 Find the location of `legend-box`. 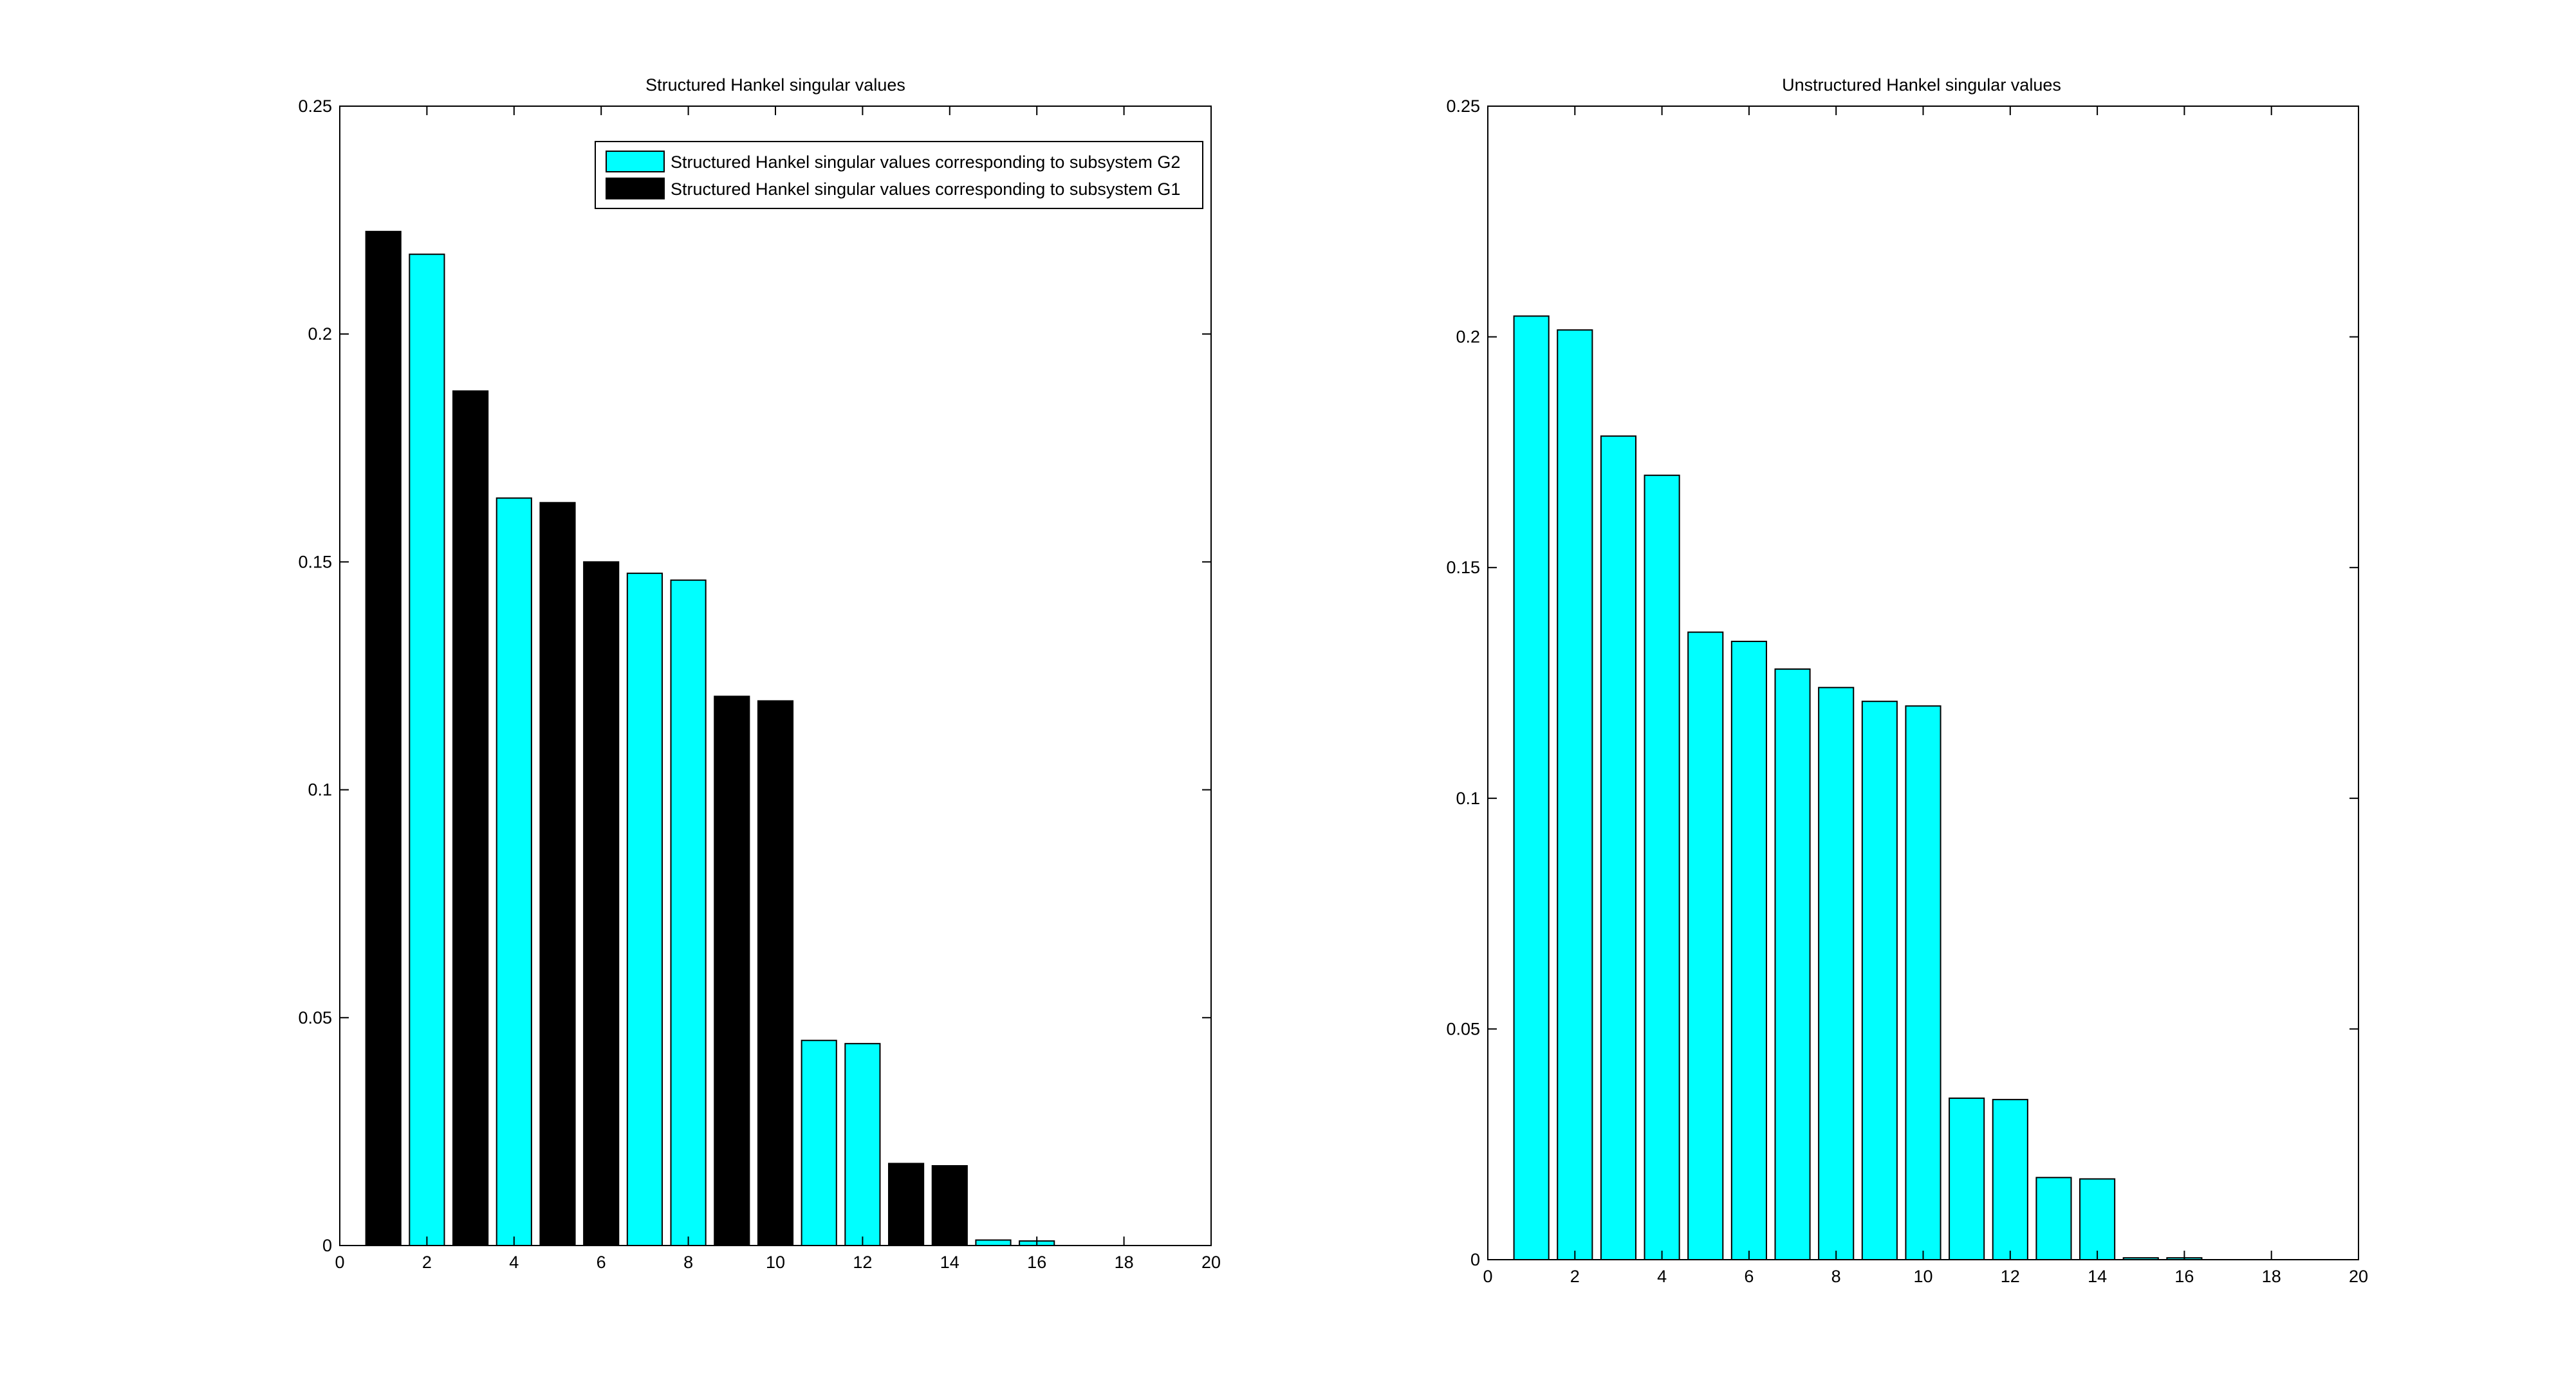

legend-box is located at coordinates (899, 175).